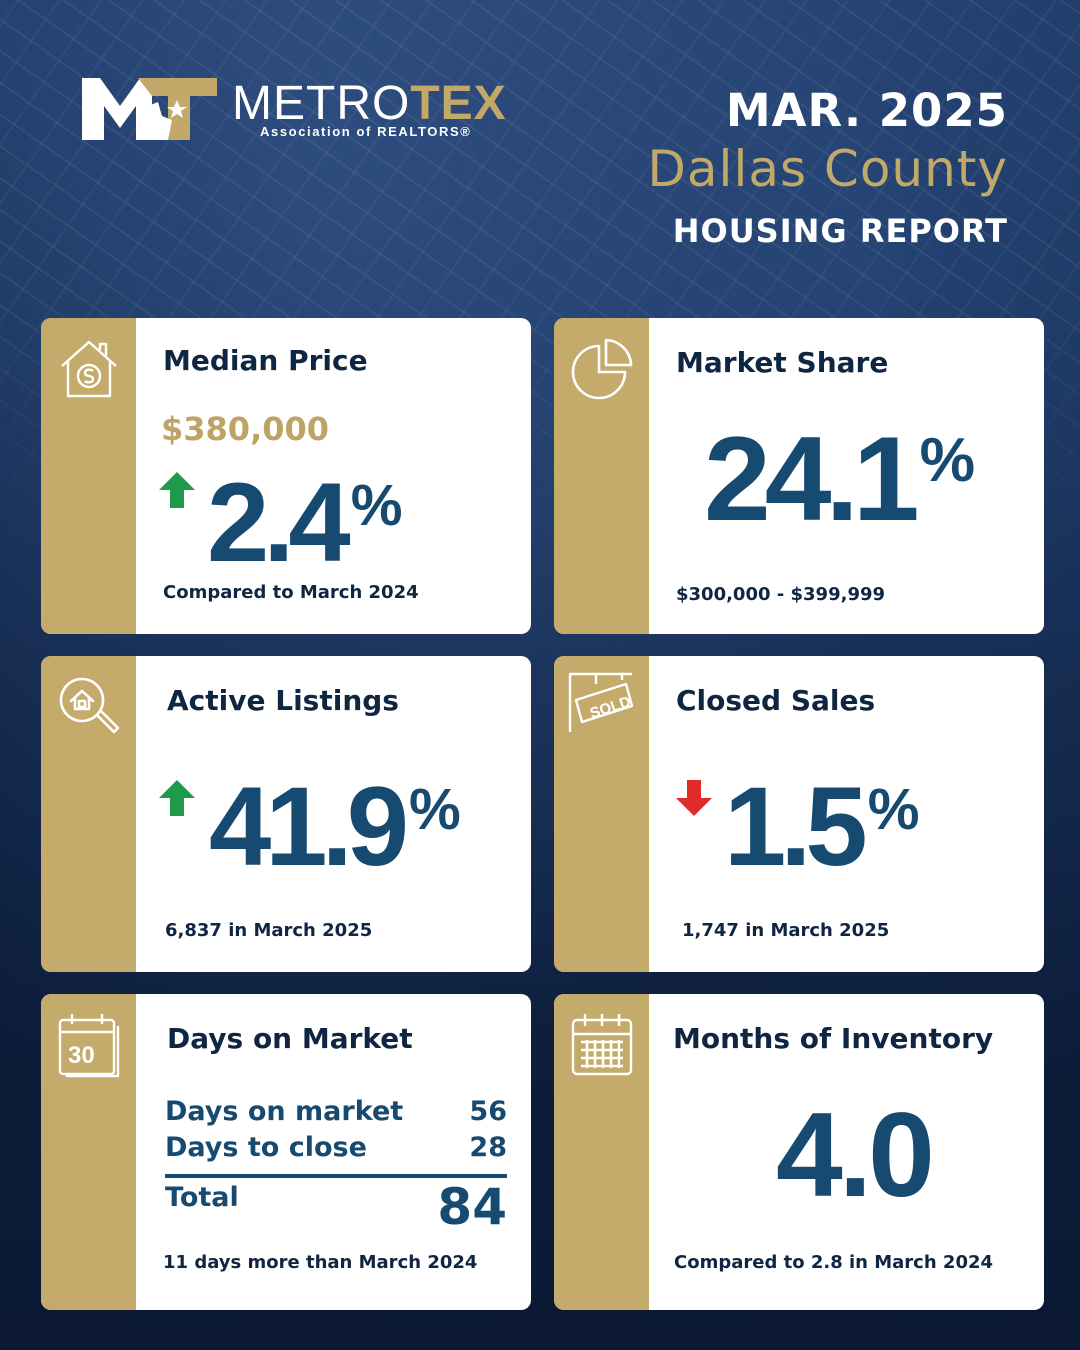 The height and width of the screenshot is (1350, 1080). What do you see at coordinates (602, 1045) in the screenshot?
I see `calendar-grid-icon` at bounding box center [602, 1045].